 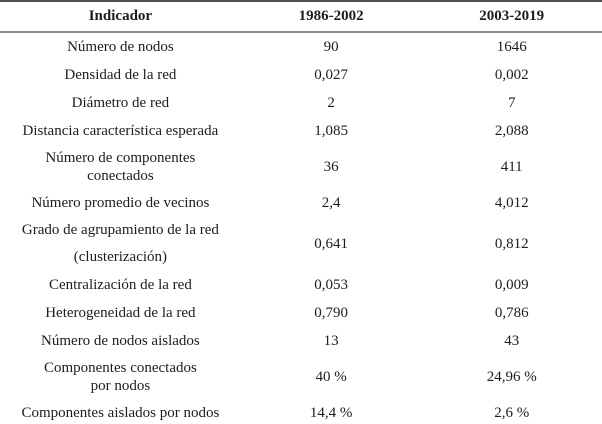 I want to click on value-cell: 0,786, so click(x=511, y=313).